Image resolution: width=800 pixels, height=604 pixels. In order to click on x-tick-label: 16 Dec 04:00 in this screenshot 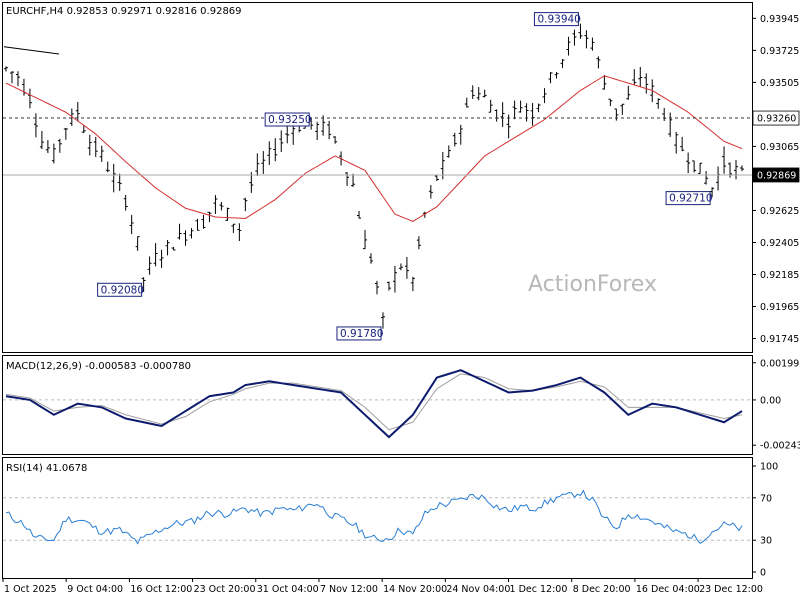, I will do `click(668, 589)`.